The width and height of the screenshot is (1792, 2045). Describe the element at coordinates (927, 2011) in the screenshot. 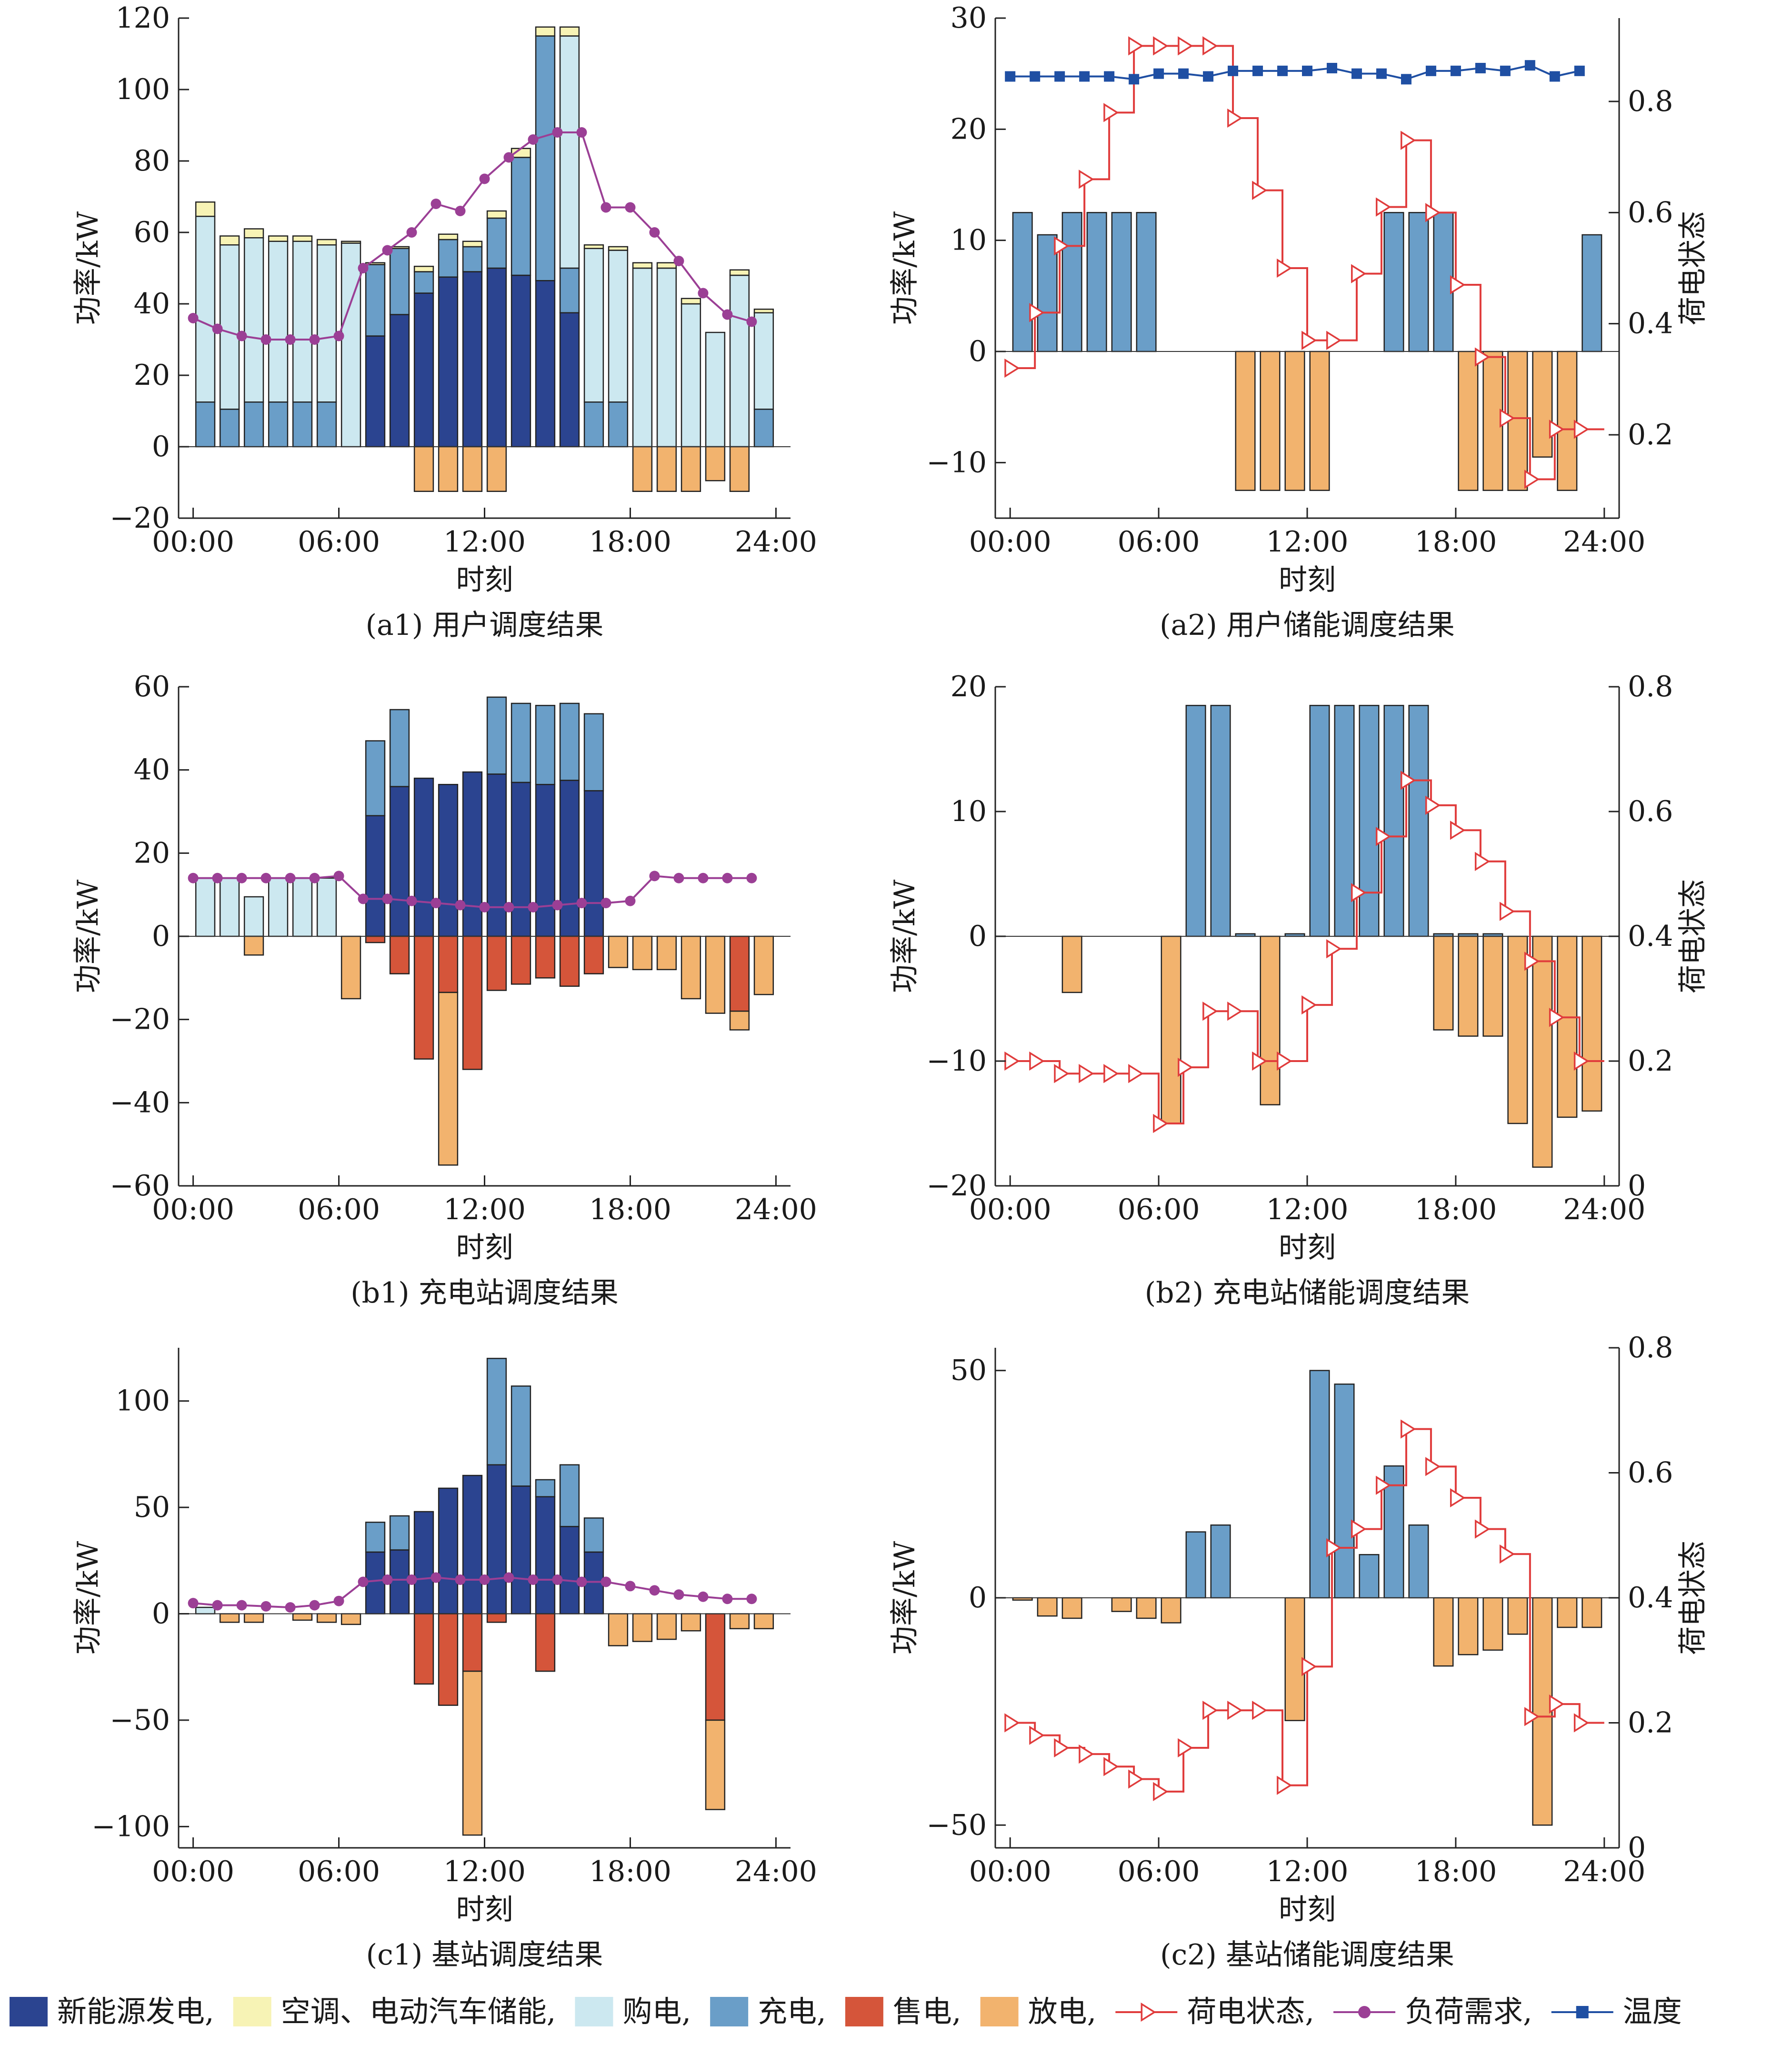

I see `legend-label-sell: 售电,` at that location.